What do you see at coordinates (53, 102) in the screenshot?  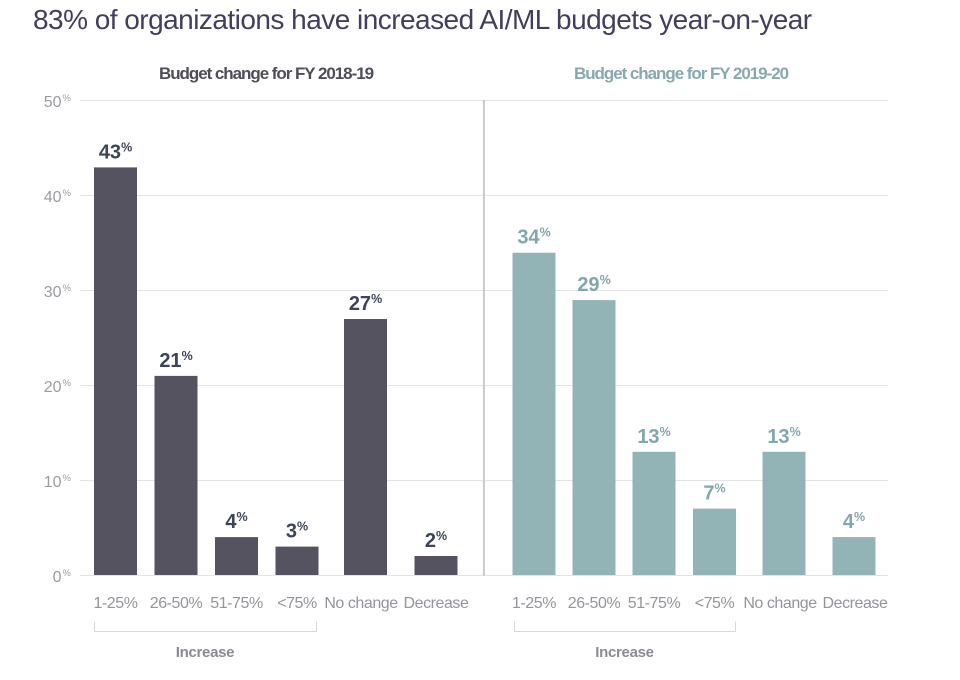 I see `svg-text: 50` at bounding box center [53, 102].